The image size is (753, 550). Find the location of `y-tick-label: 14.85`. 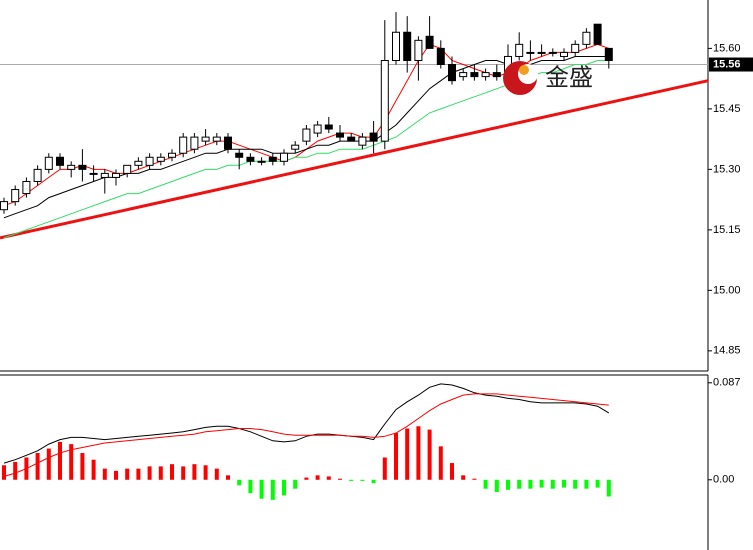

y-tick-label: 14.85 is located at coordinates (727, 351).